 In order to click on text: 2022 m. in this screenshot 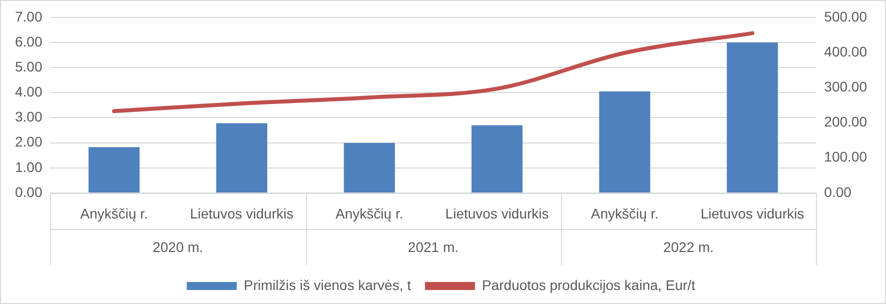, I will do `click(688, 246)`.